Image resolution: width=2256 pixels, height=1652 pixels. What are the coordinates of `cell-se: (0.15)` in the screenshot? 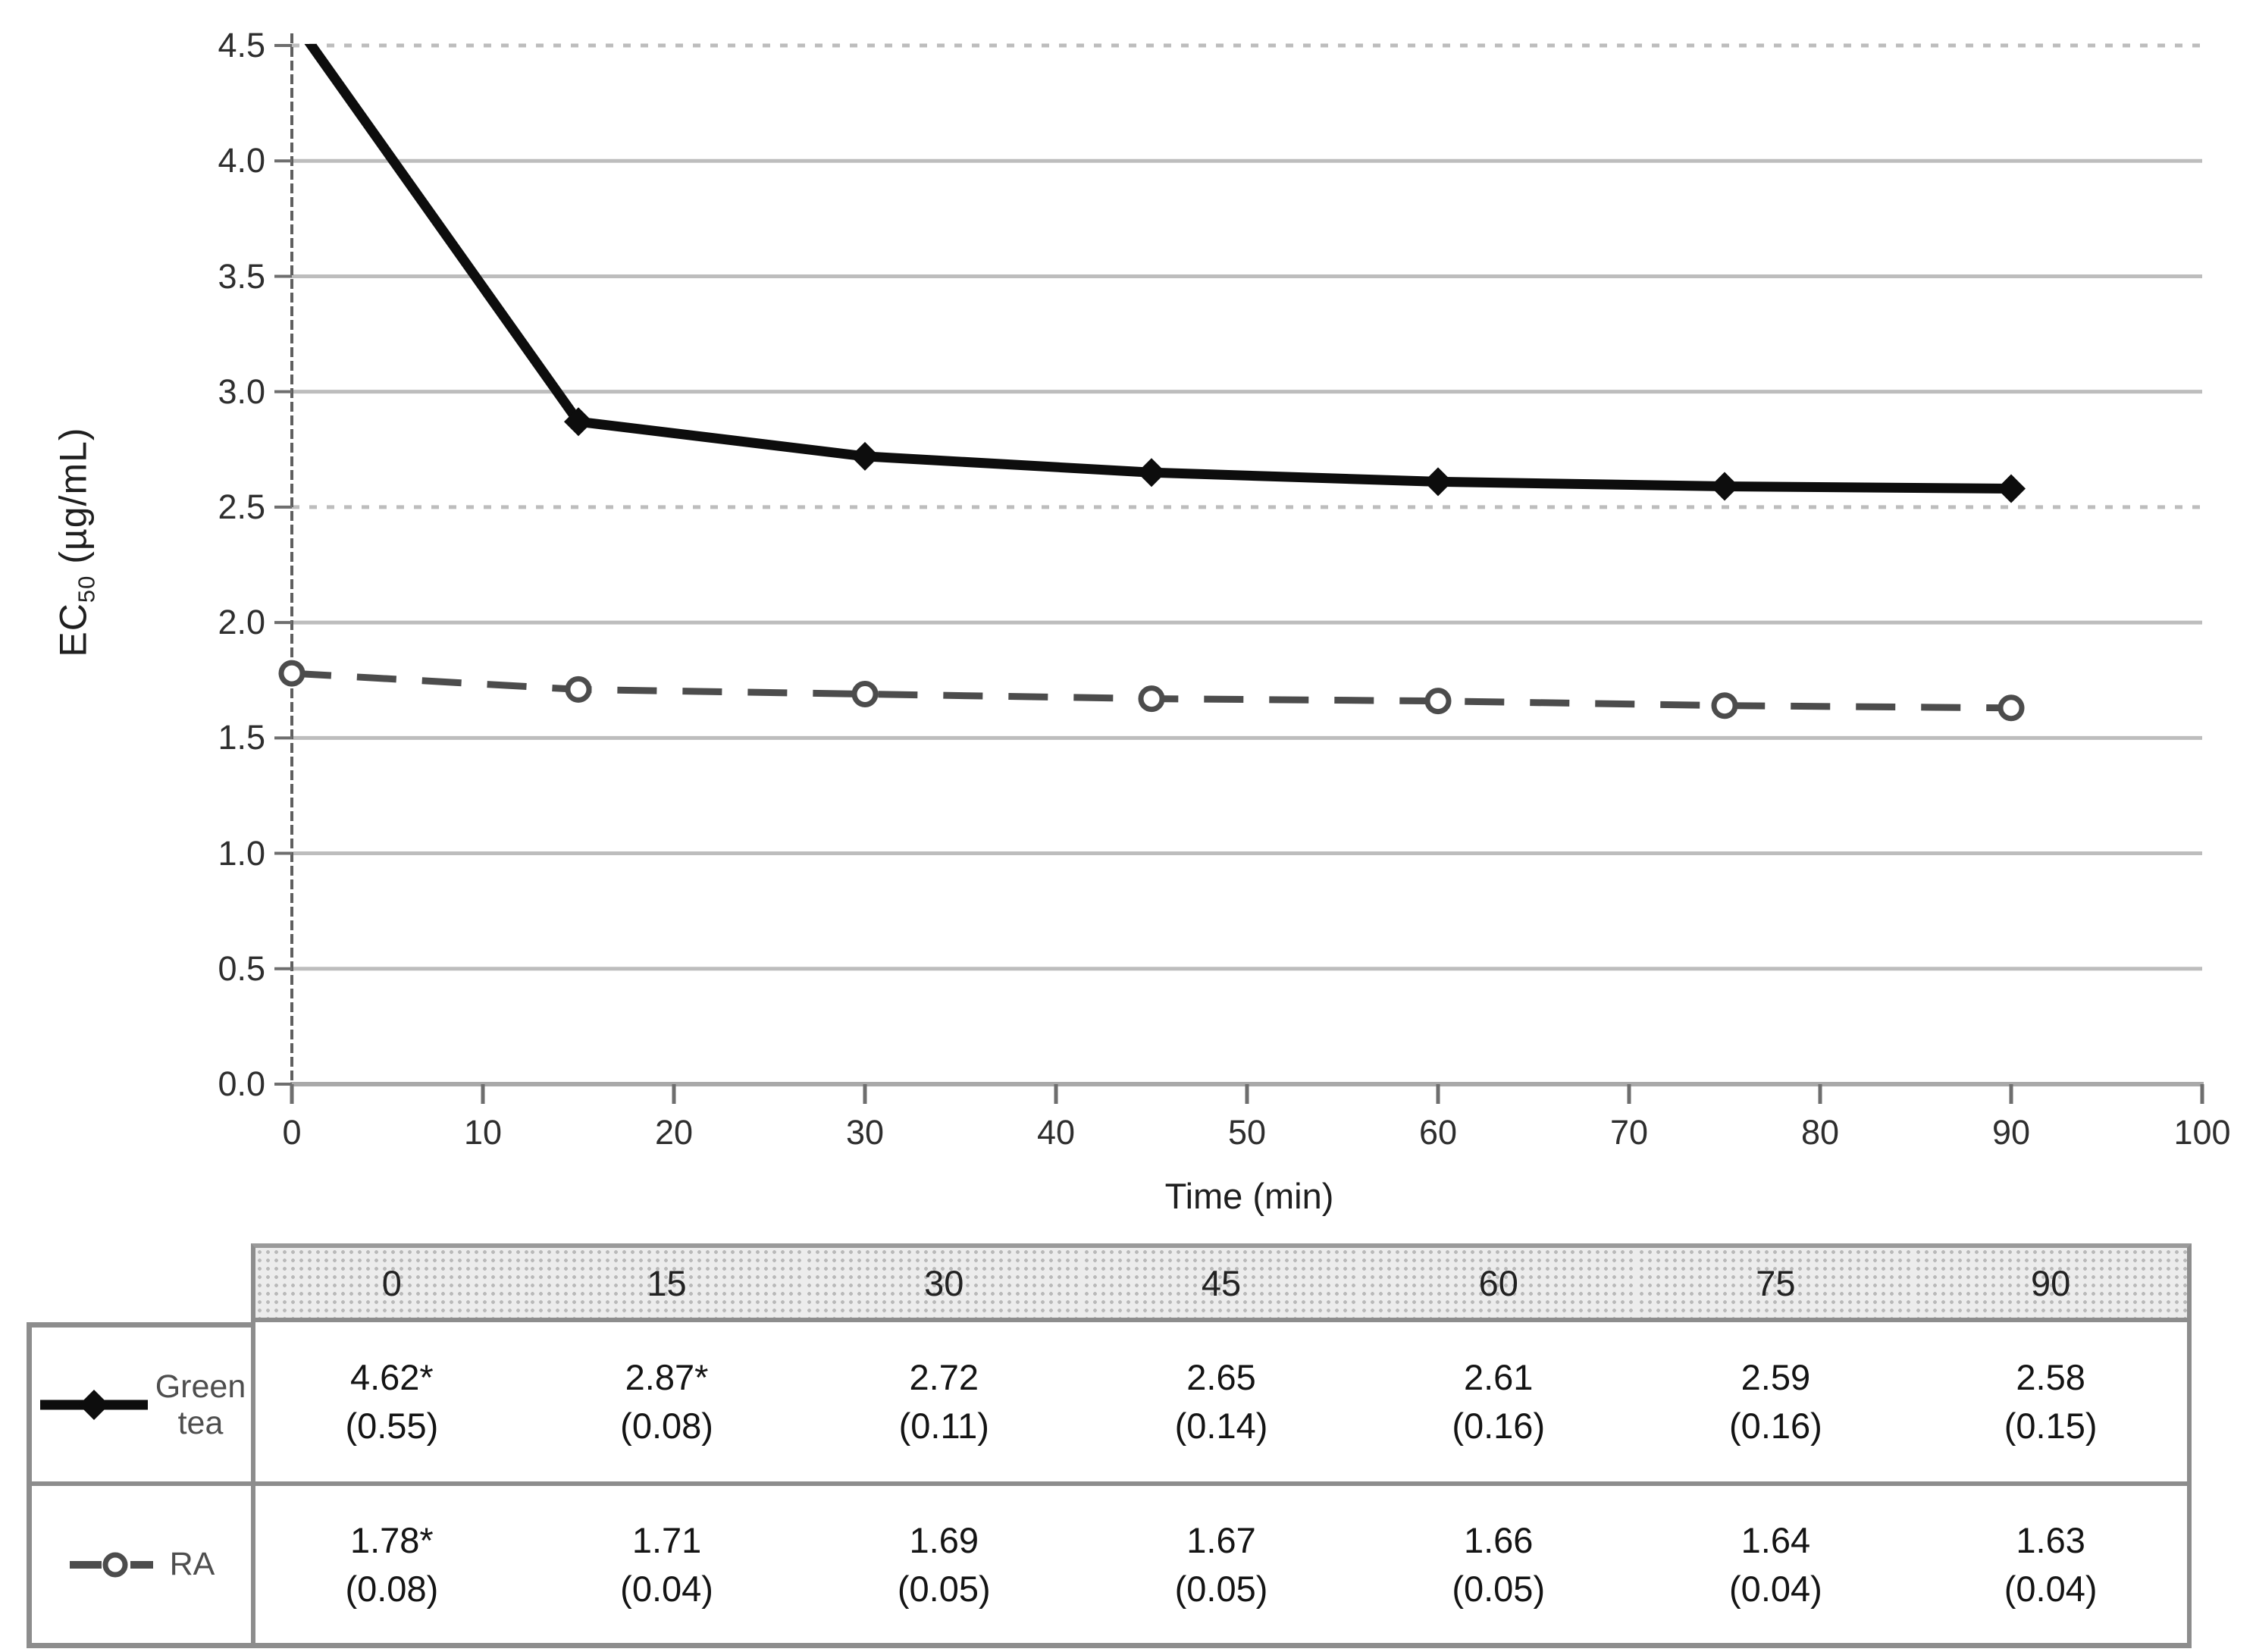 It's located at (2051, 1426).